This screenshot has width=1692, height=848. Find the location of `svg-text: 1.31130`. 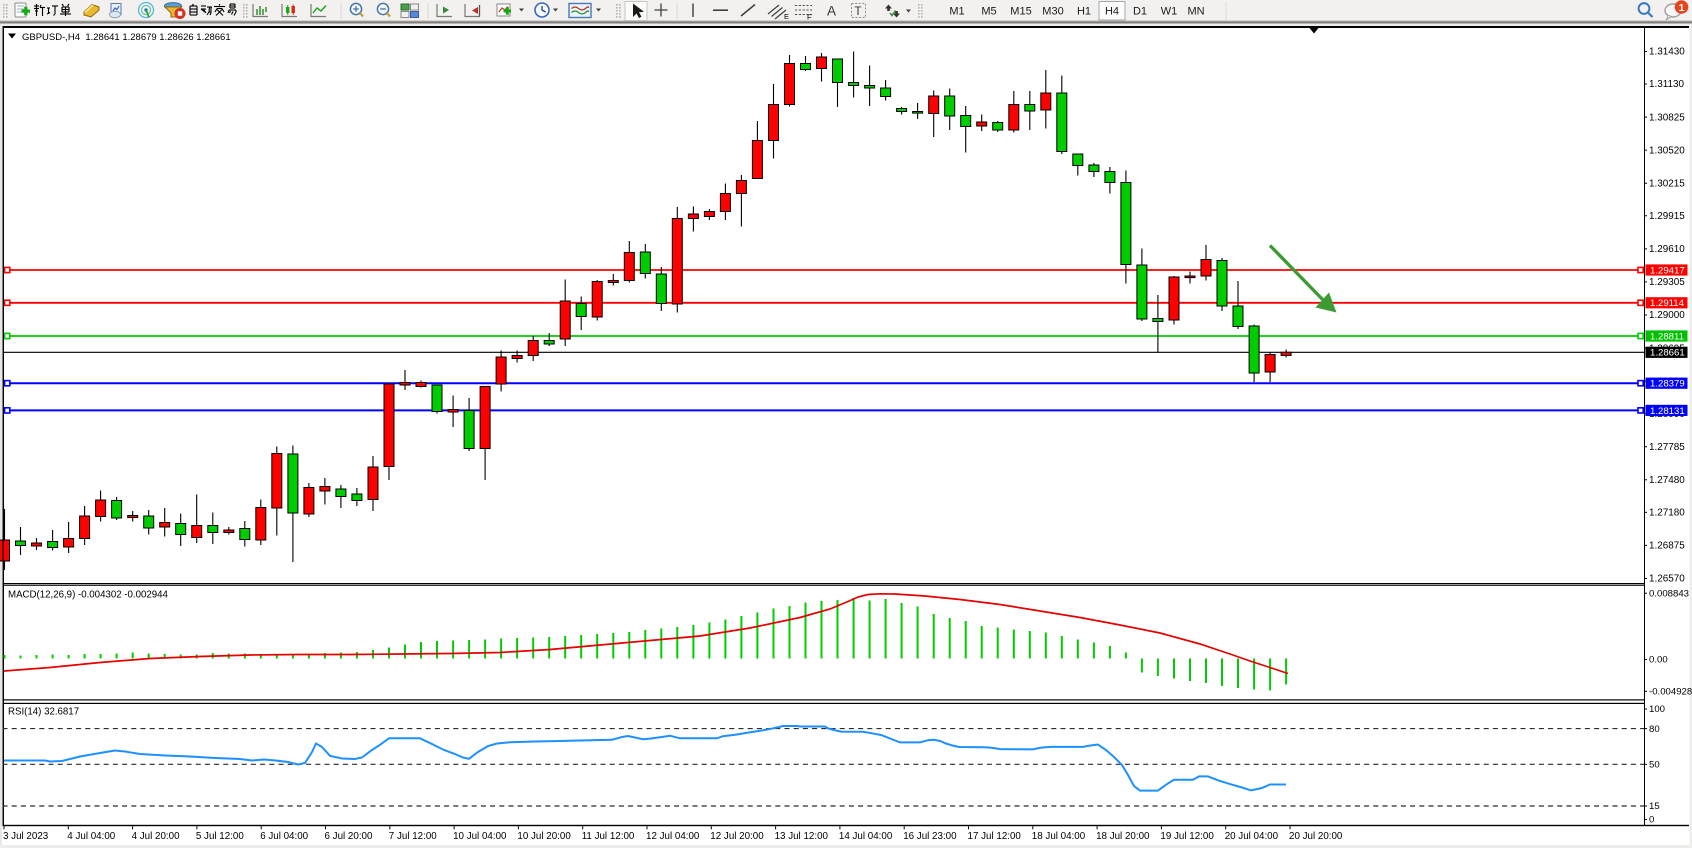

svg-text: 1.31130 is located at coordinates (1666, 84).